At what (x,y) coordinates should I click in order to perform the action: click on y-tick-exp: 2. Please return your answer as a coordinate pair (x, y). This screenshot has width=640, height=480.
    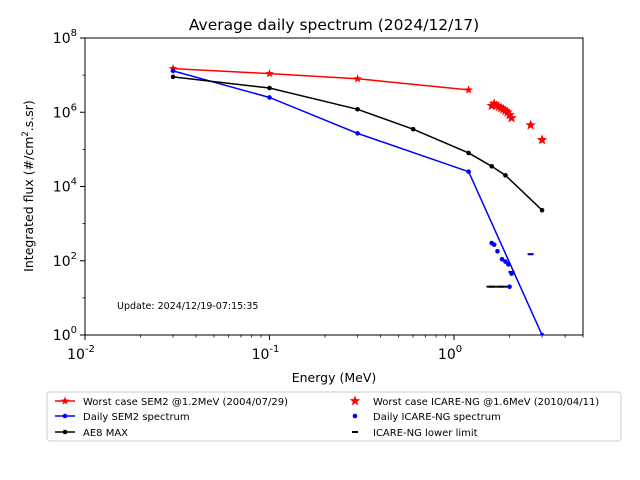
    Looking at the image, I should click on (74, 256).